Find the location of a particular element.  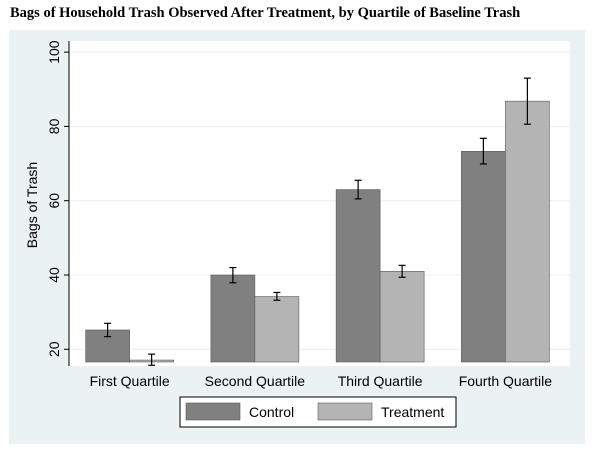

y-axis-title: Bags of Trash is located at coordinates (32, 205).